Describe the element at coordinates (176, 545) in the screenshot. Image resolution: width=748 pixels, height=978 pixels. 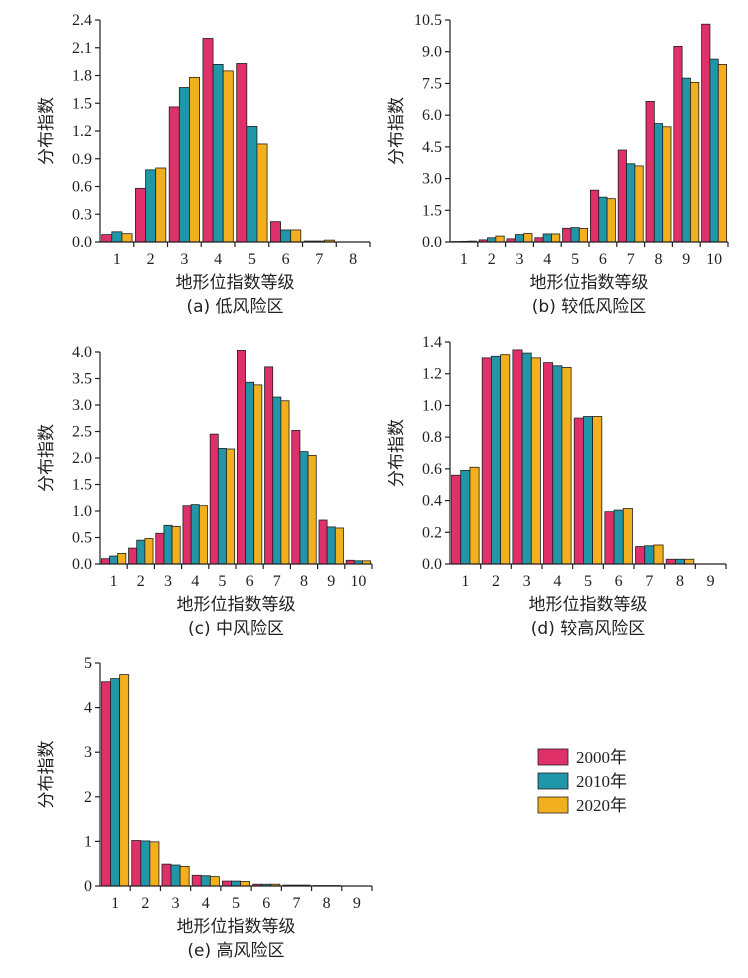
I see `bar-panel3-2020年-cat3` at that location.